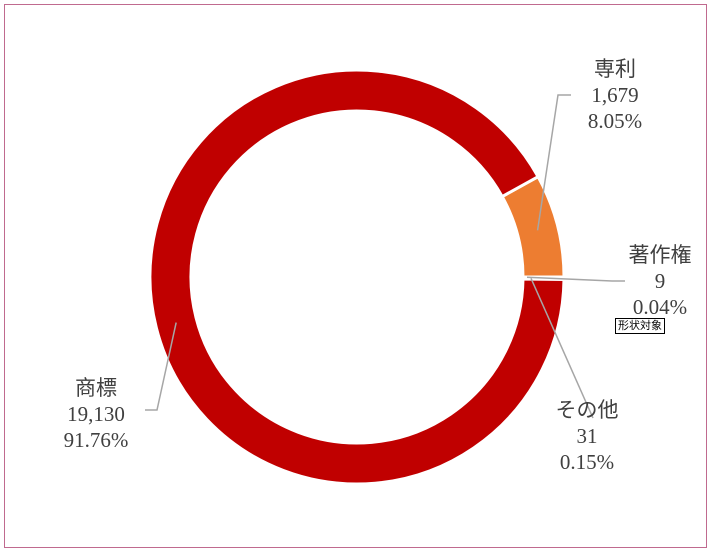  Describe the element at coordinates (615, 121) in the screenshot. I see `label-percent: 8.05%` at that location.